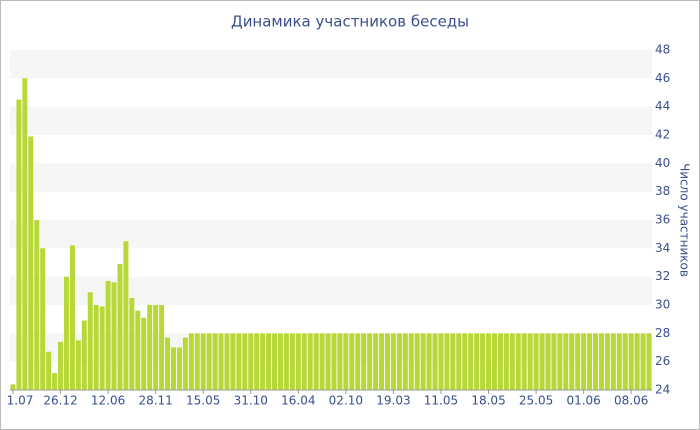 The height and width of the screenshot is (430, 700). I want to click on y-tick-label: 38, so click(662, 191).